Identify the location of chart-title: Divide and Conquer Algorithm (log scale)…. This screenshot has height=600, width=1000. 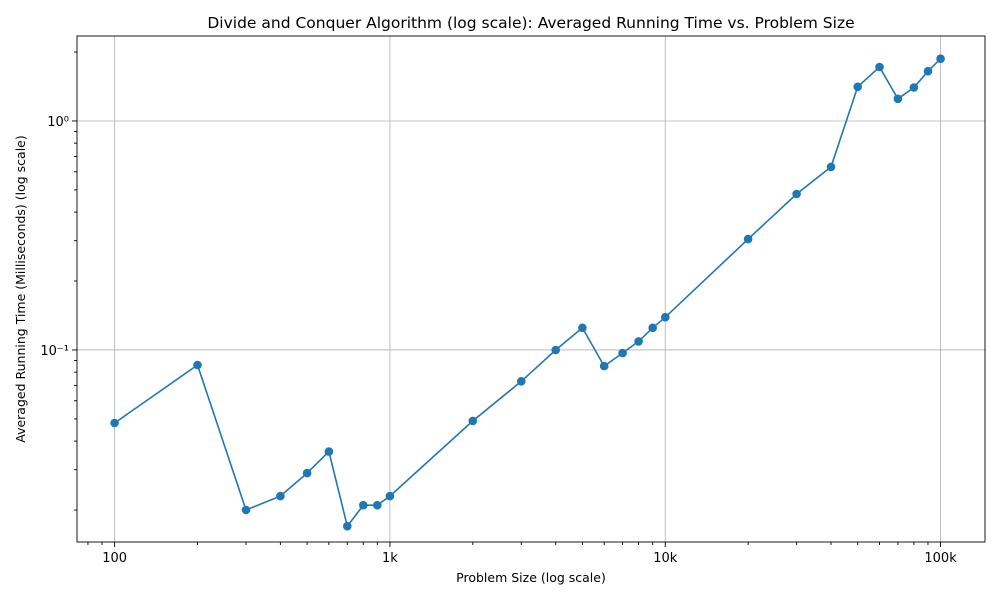
(530, 23).